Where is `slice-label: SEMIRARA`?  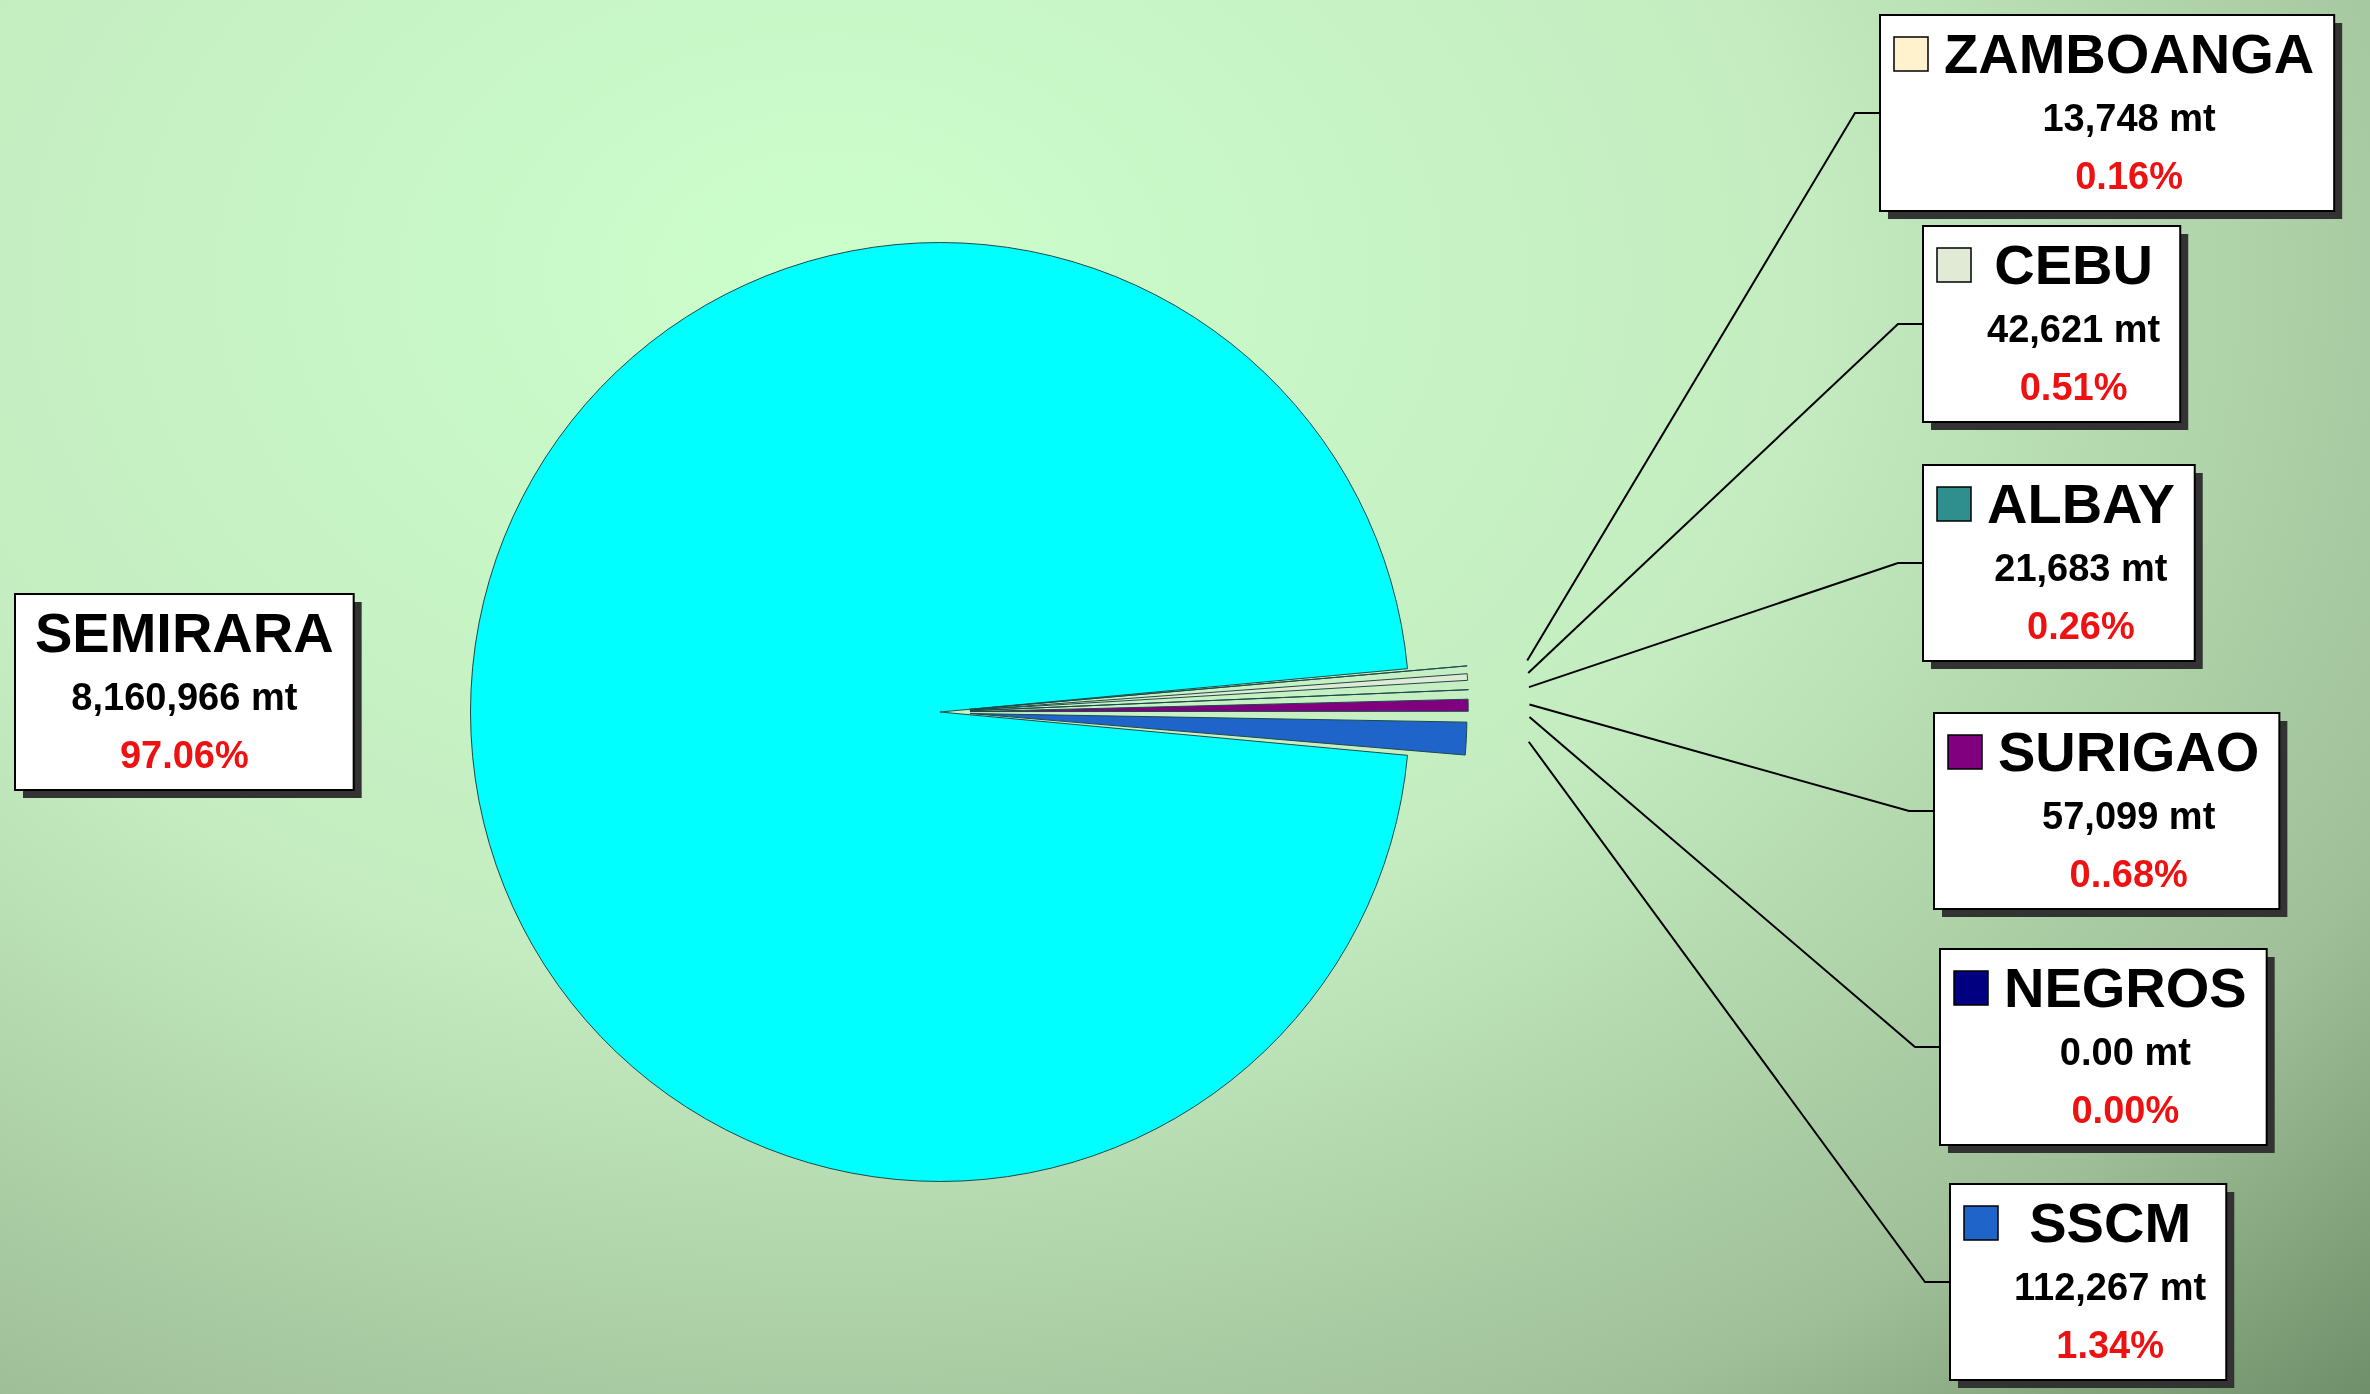 slice-label: SEMIRARA is located at coordinates (184, 632).